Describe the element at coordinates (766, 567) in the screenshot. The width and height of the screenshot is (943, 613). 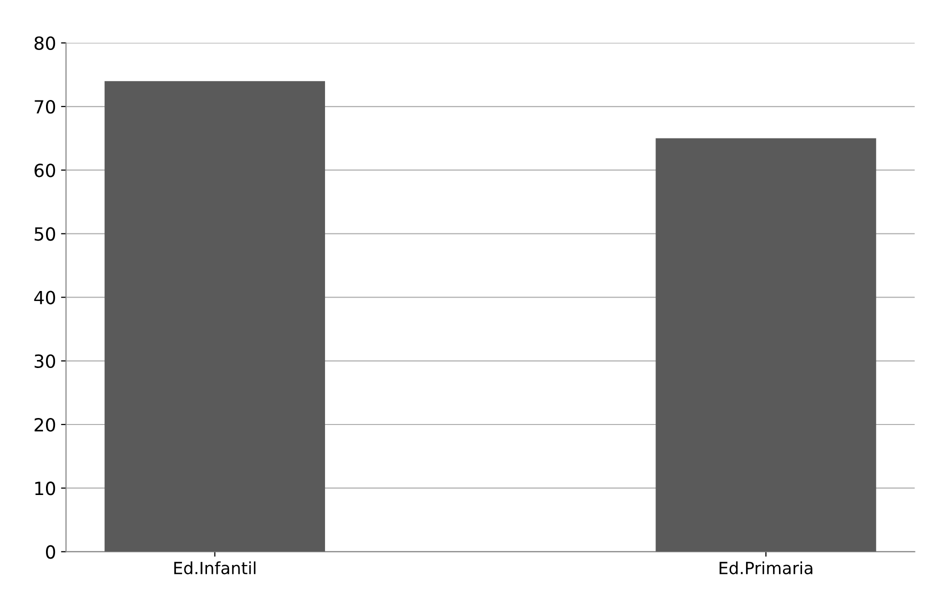
I see `x-tick-label: Ed.Primaria` at that location.